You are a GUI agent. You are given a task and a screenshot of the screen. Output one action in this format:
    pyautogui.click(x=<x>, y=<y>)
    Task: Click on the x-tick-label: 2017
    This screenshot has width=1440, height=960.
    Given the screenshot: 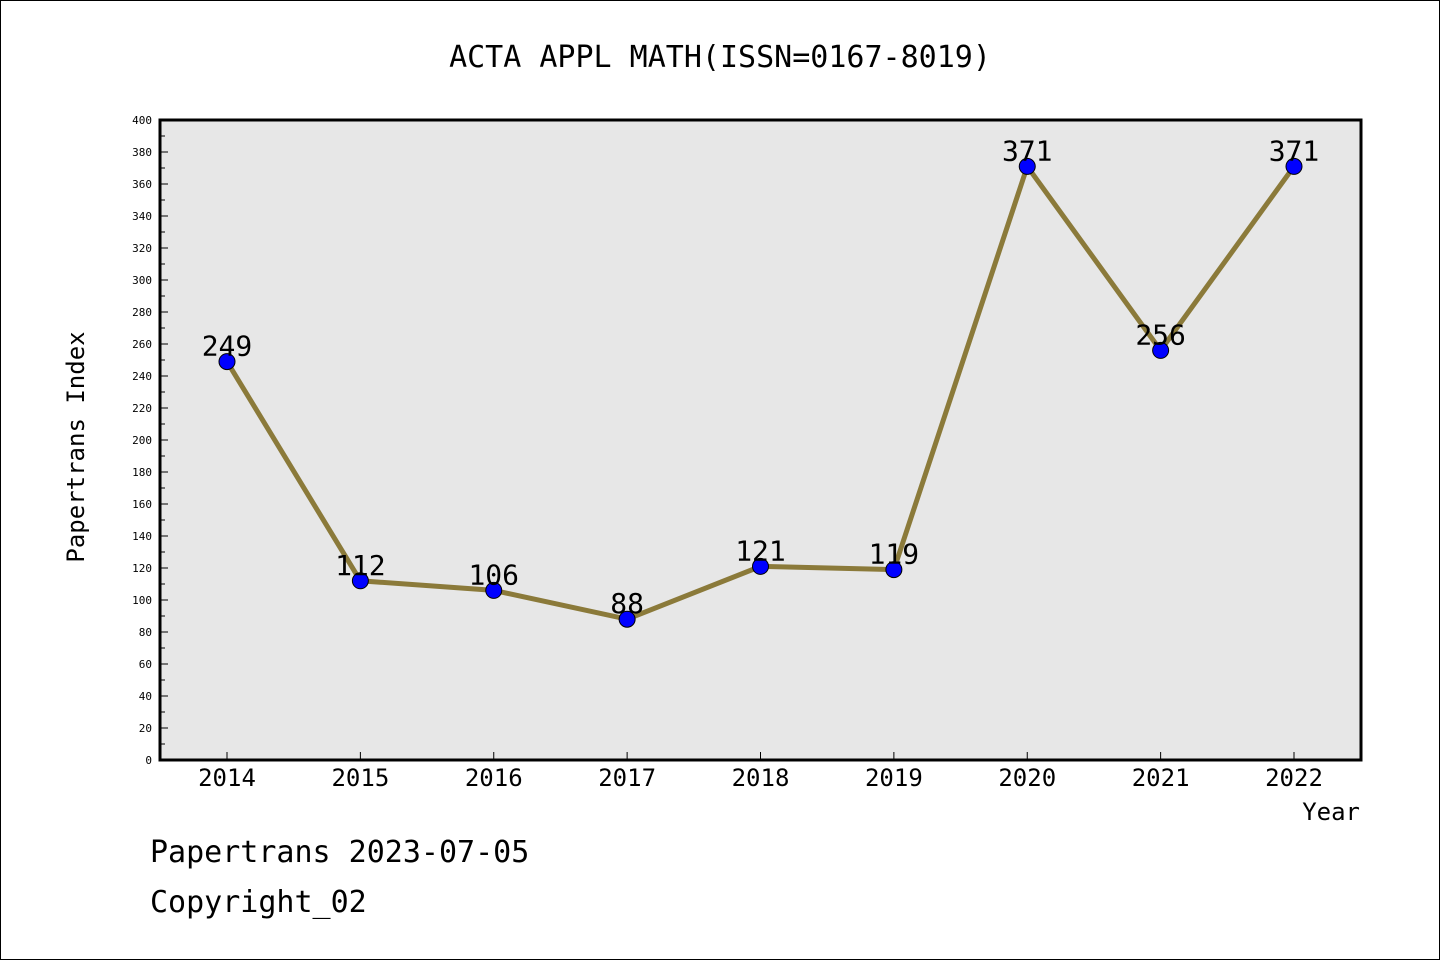 What is the action you would take?
    pyautogui.click(x=627, y=778)
    